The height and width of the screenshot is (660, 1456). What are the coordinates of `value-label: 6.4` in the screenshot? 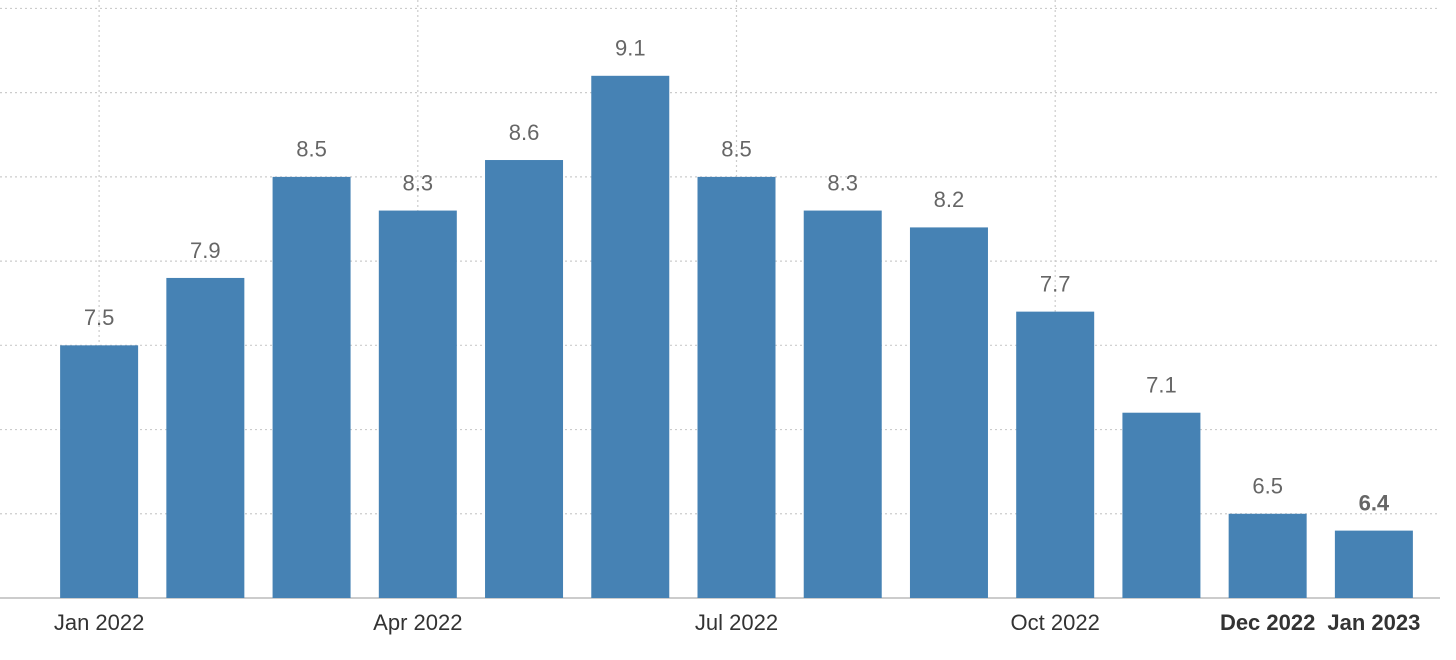 It's located at (1374, 502).